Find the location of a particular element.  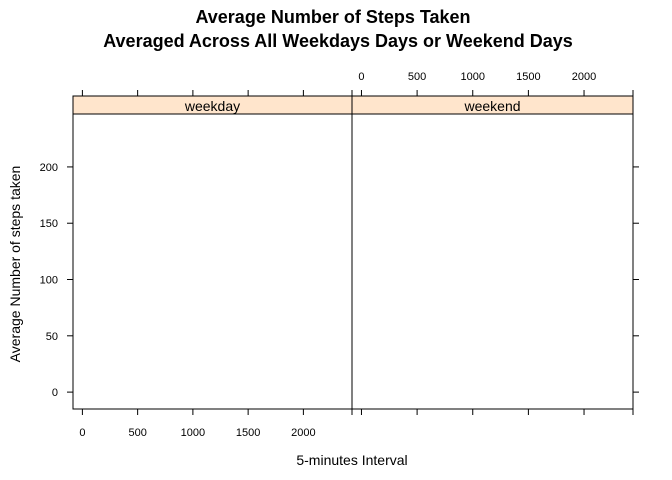

y-tick-label: 150 is located at coordinates (49, 224).